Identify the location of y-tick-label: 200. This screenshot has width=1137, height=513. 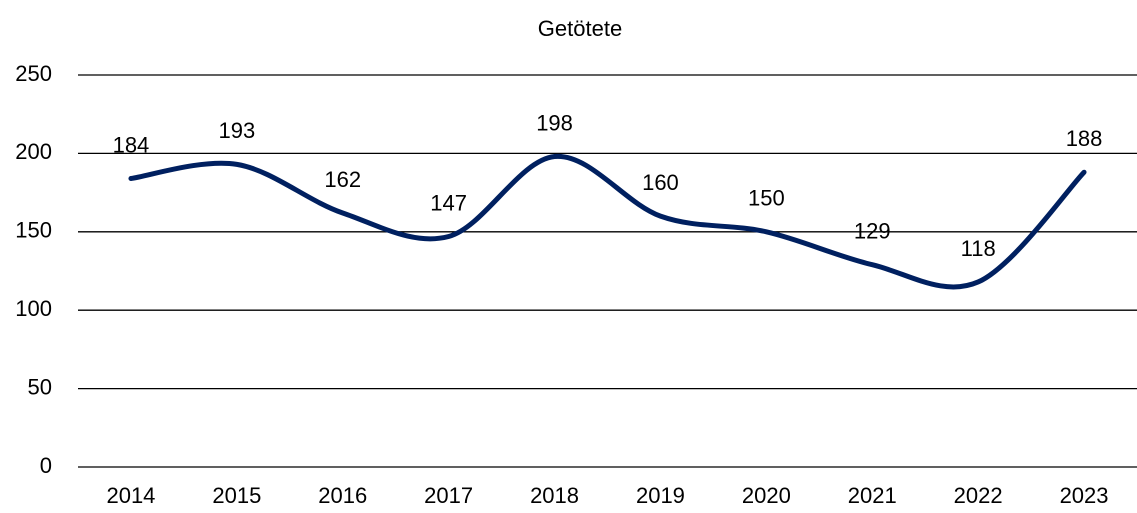
(33, 151).